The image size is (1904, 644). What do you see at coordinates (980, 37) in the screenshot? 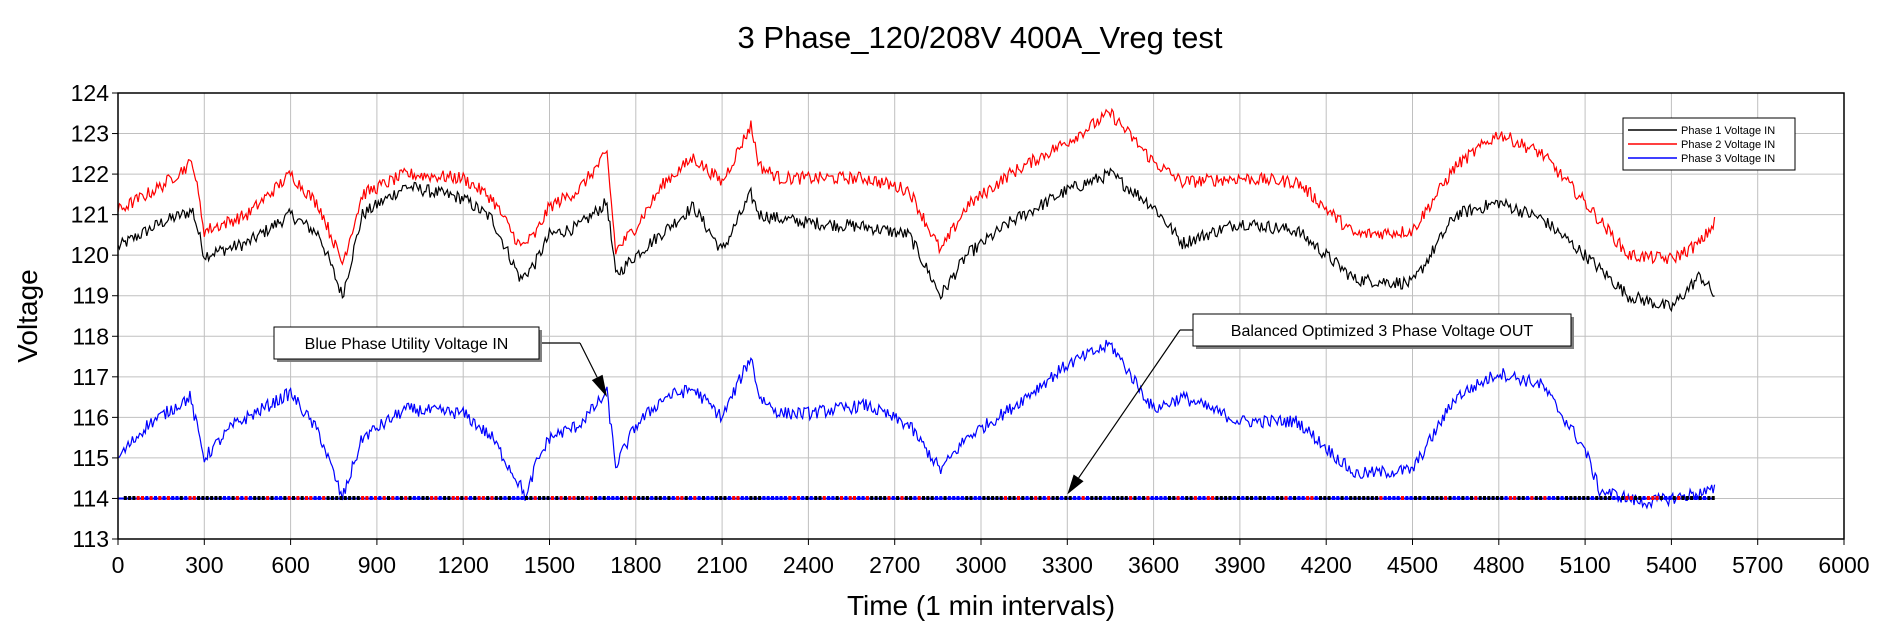
I see `chart-title: 3 Phase_120/208V 400A_Vreg test` at bounding box center [980, 37].